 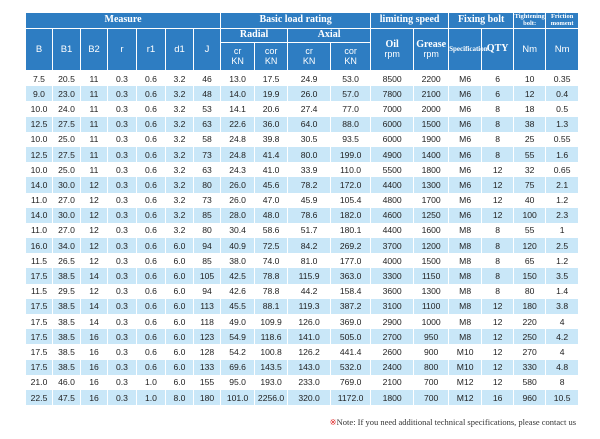 What do you see at coordinates (562, 306) in the screenshot?
I see `table-cell: 3.8` at bounding box center [562, 306].